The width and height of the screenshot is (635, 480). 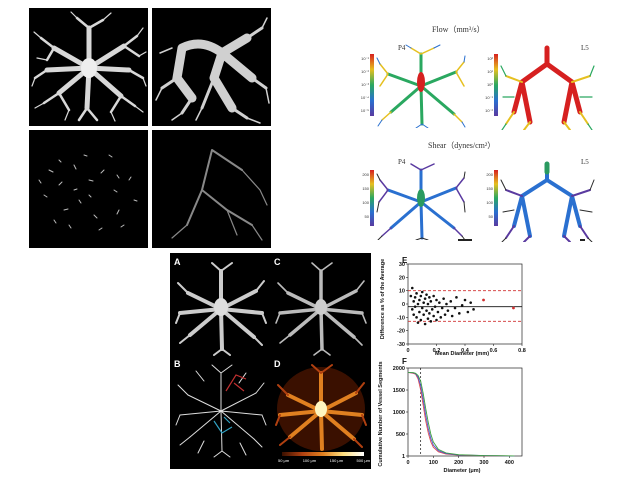 What do you see at coordinates (221, 411) in the screenshot?
I see `vessel-skeleton-b` at bounding box center [221, 411].